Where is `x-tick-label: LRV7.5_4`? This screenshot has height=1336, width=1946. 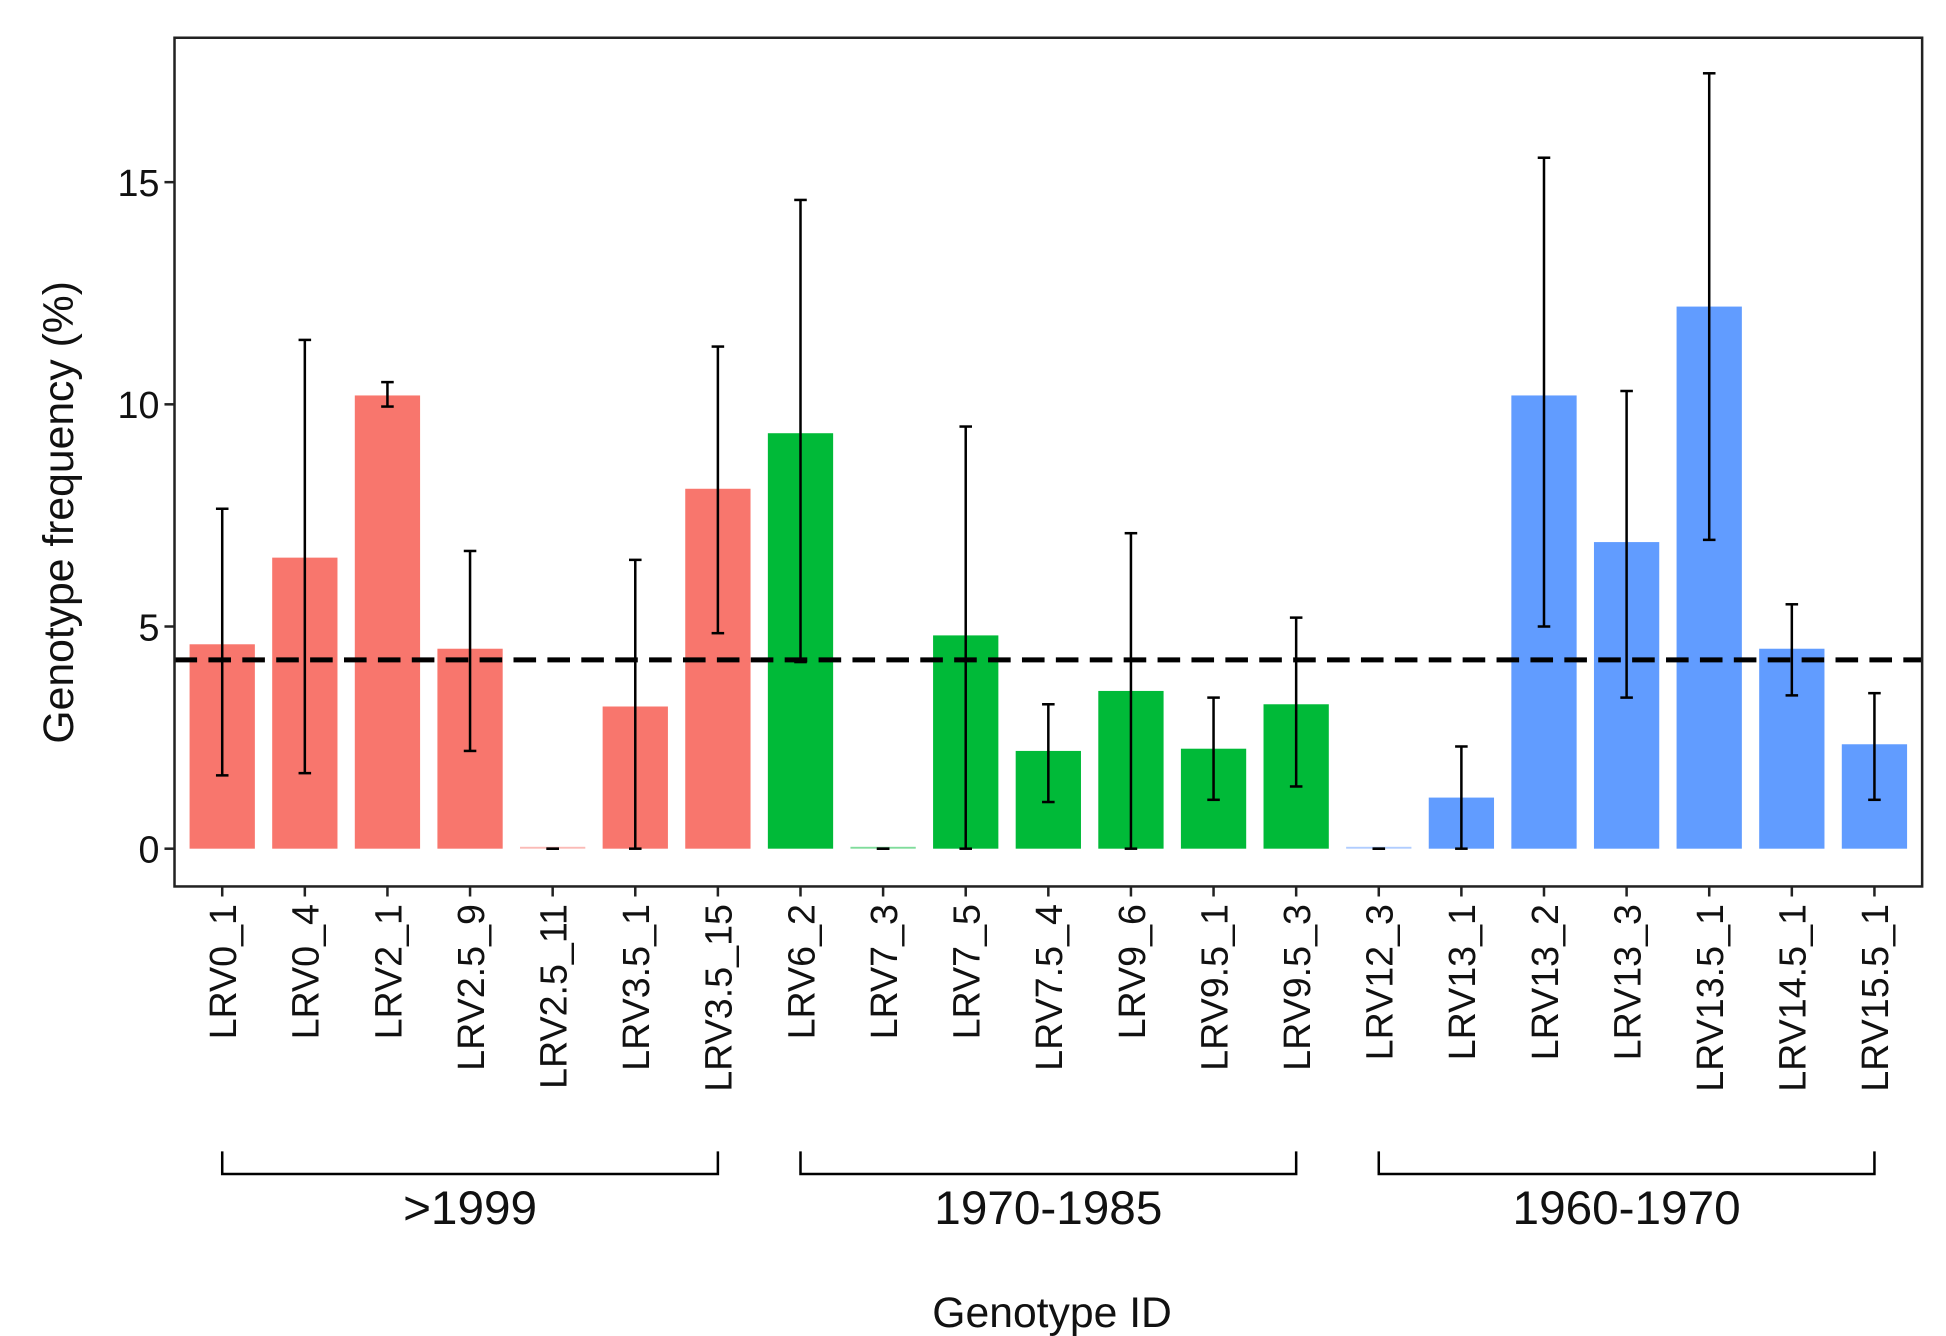
x-tick-label: LRV7.5_4 is located at coordinates (1049, 987).